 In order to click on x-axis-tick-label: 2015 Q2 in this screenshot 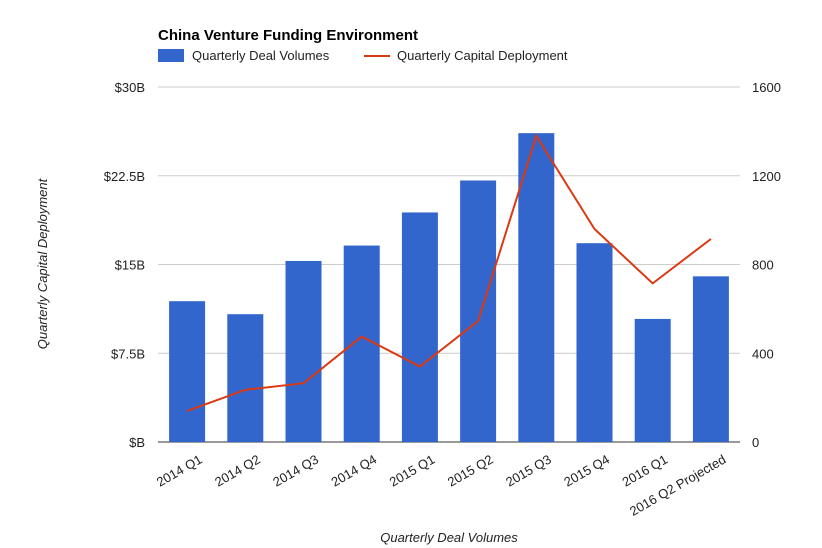, I will do `click(470, 471)`.